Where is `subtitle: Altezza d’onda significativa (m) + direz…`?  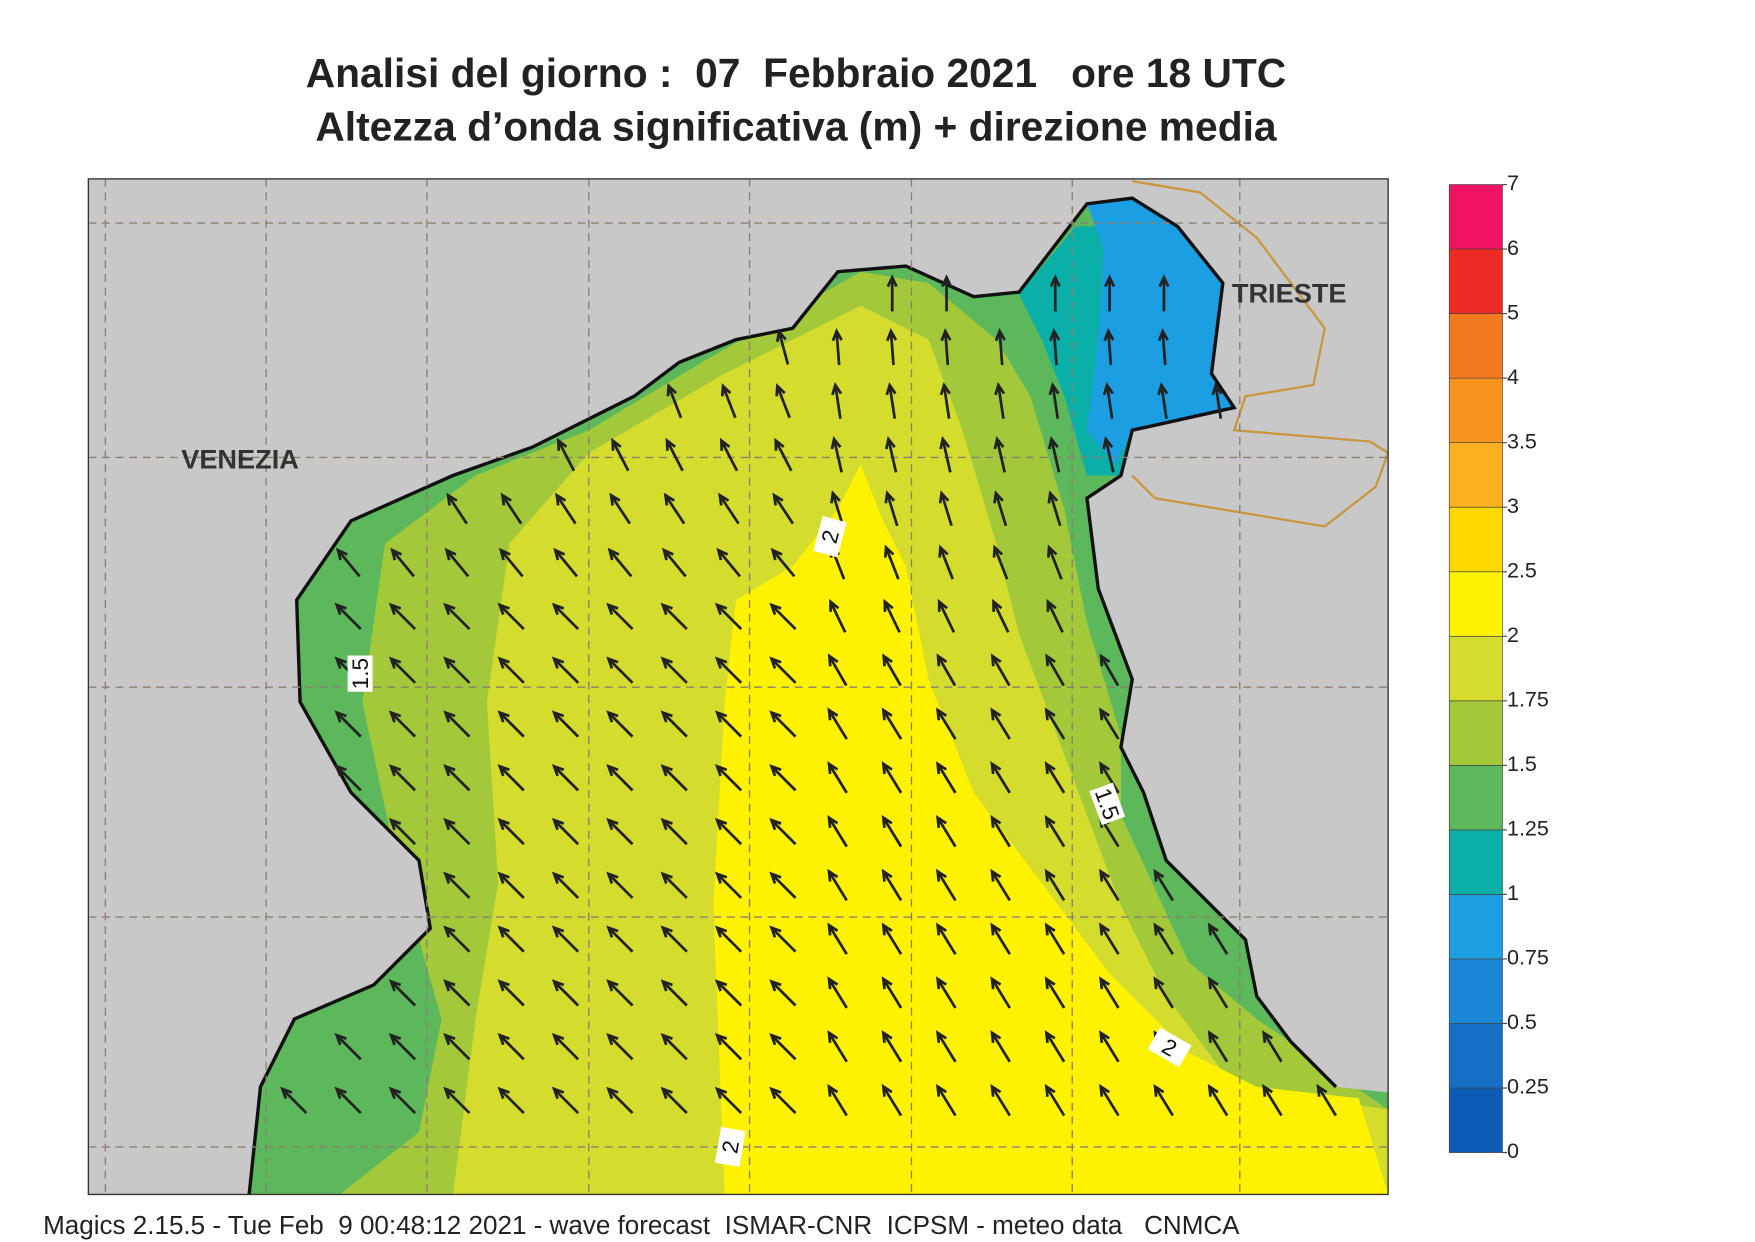
subtitle: Altezza d’onda significativa (m) + direz… is located at coordinates (796, 126).